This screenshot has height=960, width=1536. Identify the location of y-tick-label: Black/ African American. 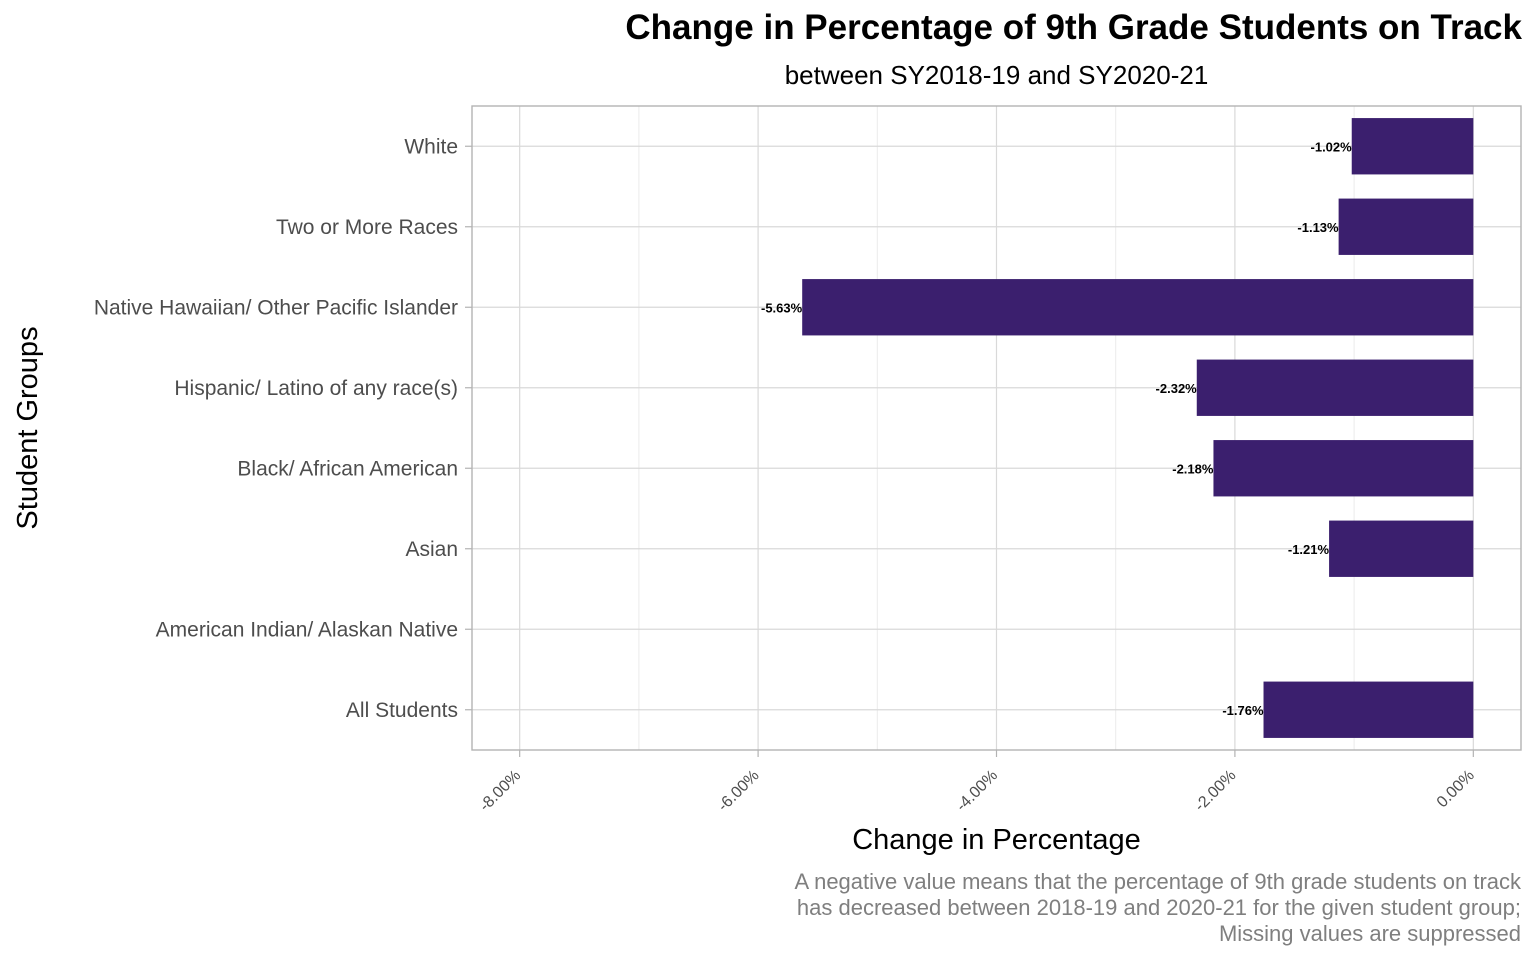
(347, 468).